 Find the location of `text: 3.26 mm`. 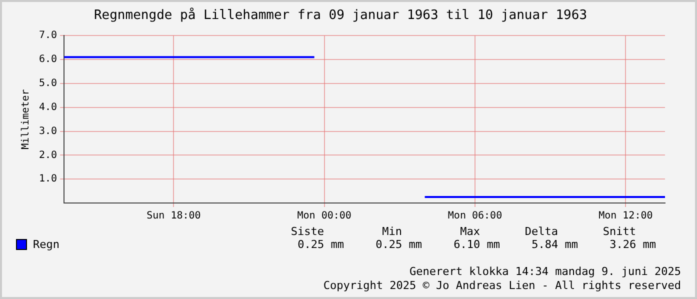

text: 3.26 mm is located at coordinates (632, 244).